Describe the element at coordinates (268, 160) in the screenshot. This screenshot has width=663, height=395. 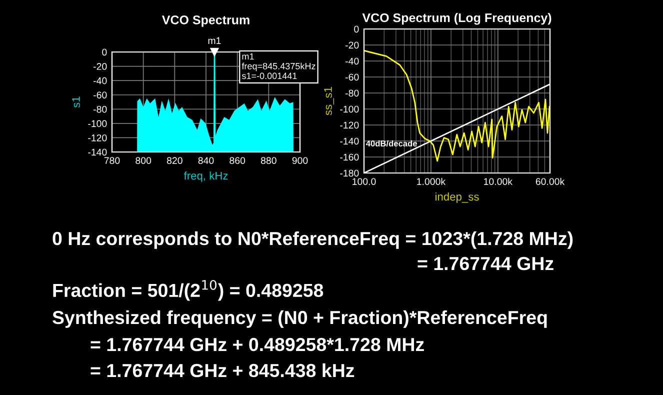
I see `x-tick-label: 880` at that location.